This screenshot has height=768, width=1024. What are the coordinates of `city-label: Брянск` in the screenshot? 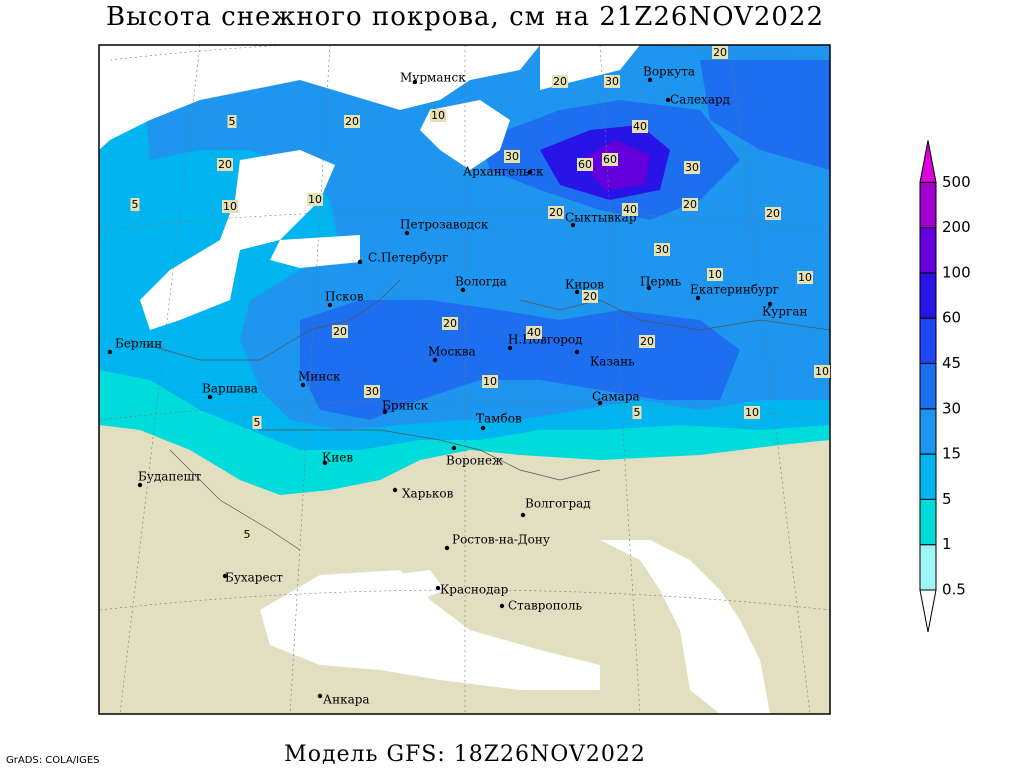 It's located at (405, 406).